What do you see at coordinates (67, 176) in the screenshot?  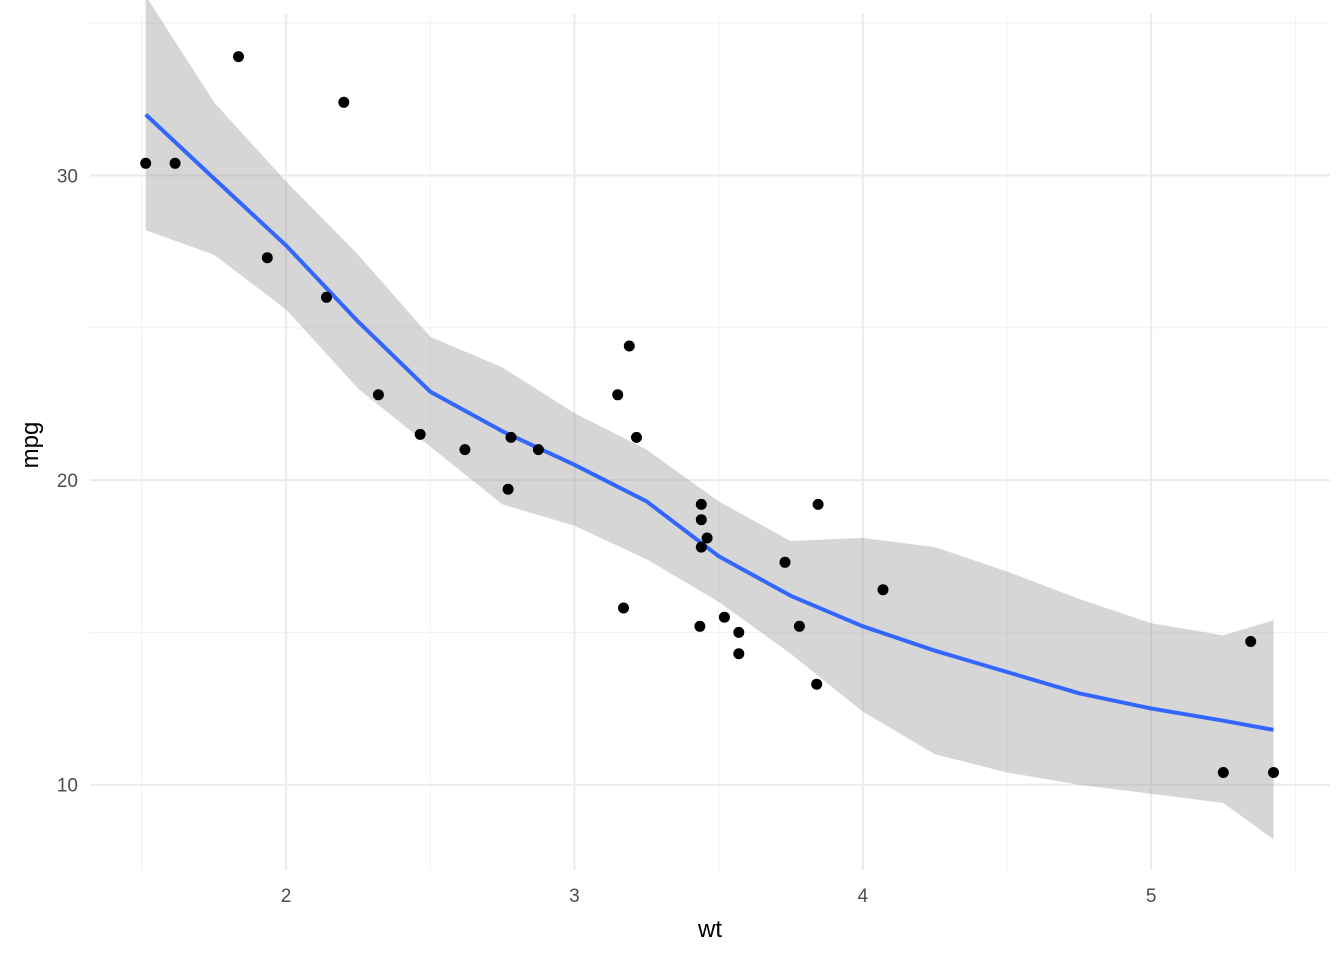 I see `y-tick-label: 30` at bounding box center [67, 176].